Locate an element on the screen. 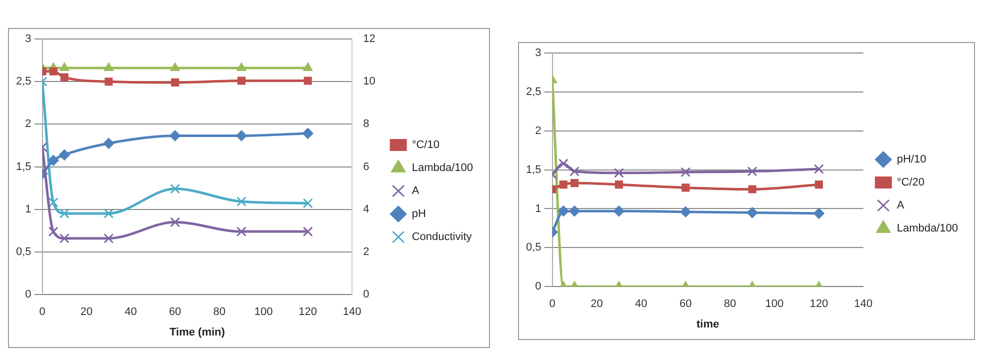  legend-label: °C/10 is located at coordinates (426, 145).